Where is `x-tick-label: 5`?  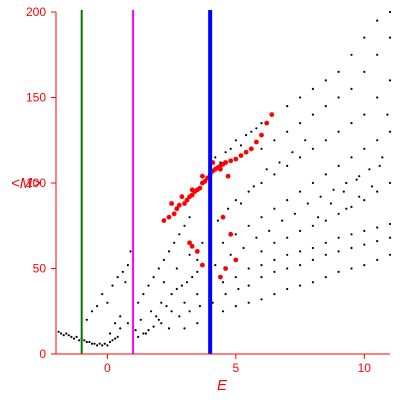
x-tick-label: 5 is located at coordinates (236, 368).